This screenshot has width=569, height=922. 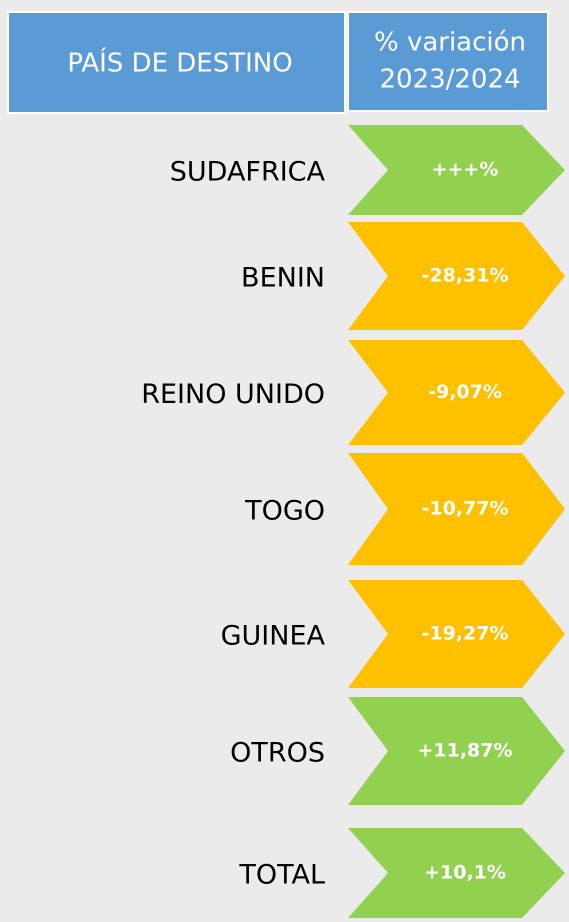 I want to click on country-label: SUDAFRICA, so click(x=248, y=172).